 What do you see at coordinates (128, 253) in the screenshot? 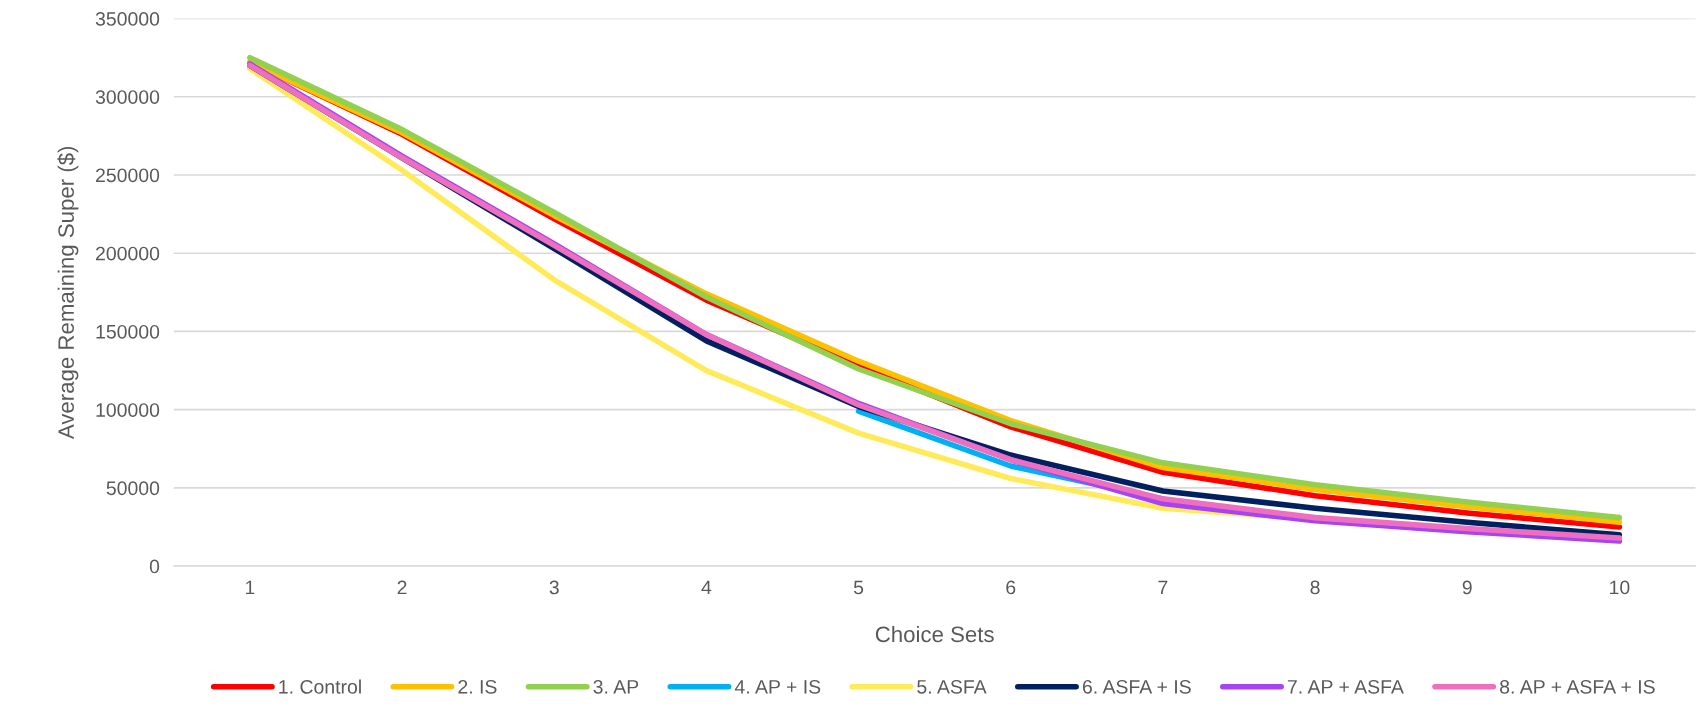
I see `y-tick-label: 200000` at bounding box center [128, 253].